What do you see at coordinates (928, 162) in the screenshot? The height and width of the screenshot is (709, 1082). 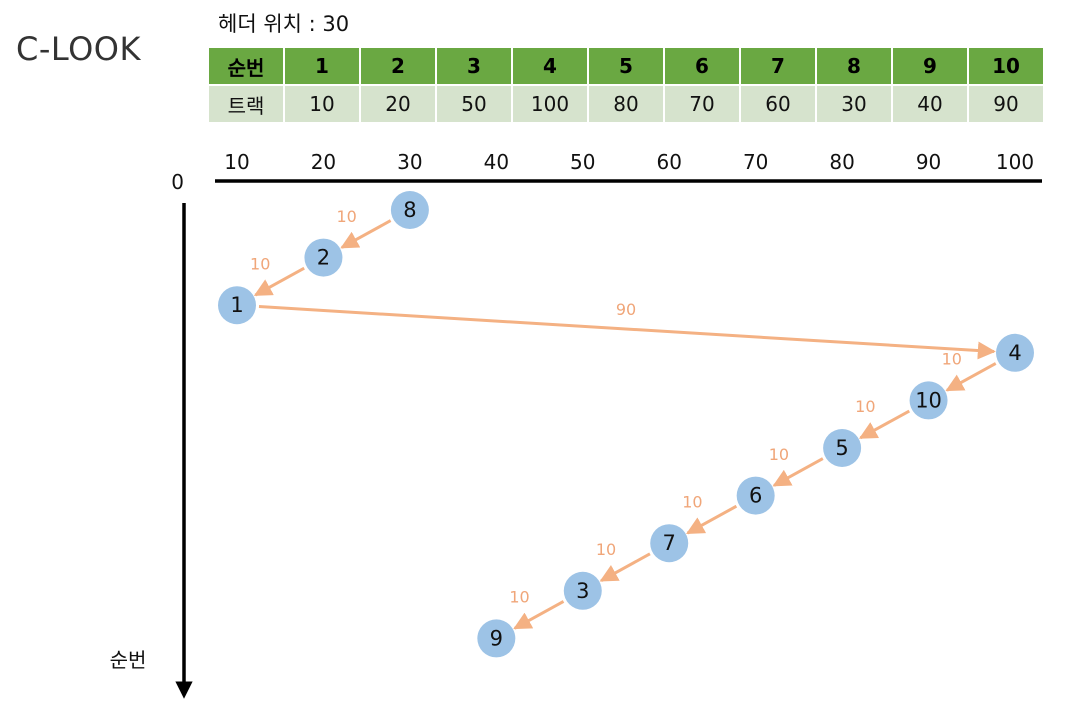 I see `x-tick-label: 90` at bounding box center [928, 162].